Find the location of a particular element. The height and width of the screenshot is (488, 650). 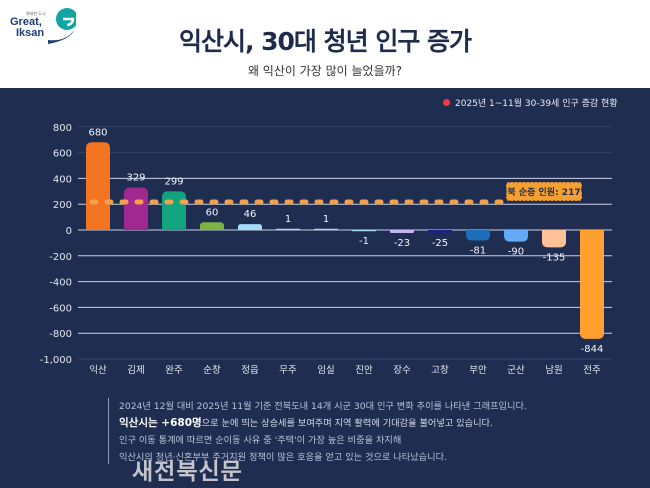

chart-legend: 2025년 1~11월 30-39세 인구 증감 현황 is located at coordinates (530, 102).